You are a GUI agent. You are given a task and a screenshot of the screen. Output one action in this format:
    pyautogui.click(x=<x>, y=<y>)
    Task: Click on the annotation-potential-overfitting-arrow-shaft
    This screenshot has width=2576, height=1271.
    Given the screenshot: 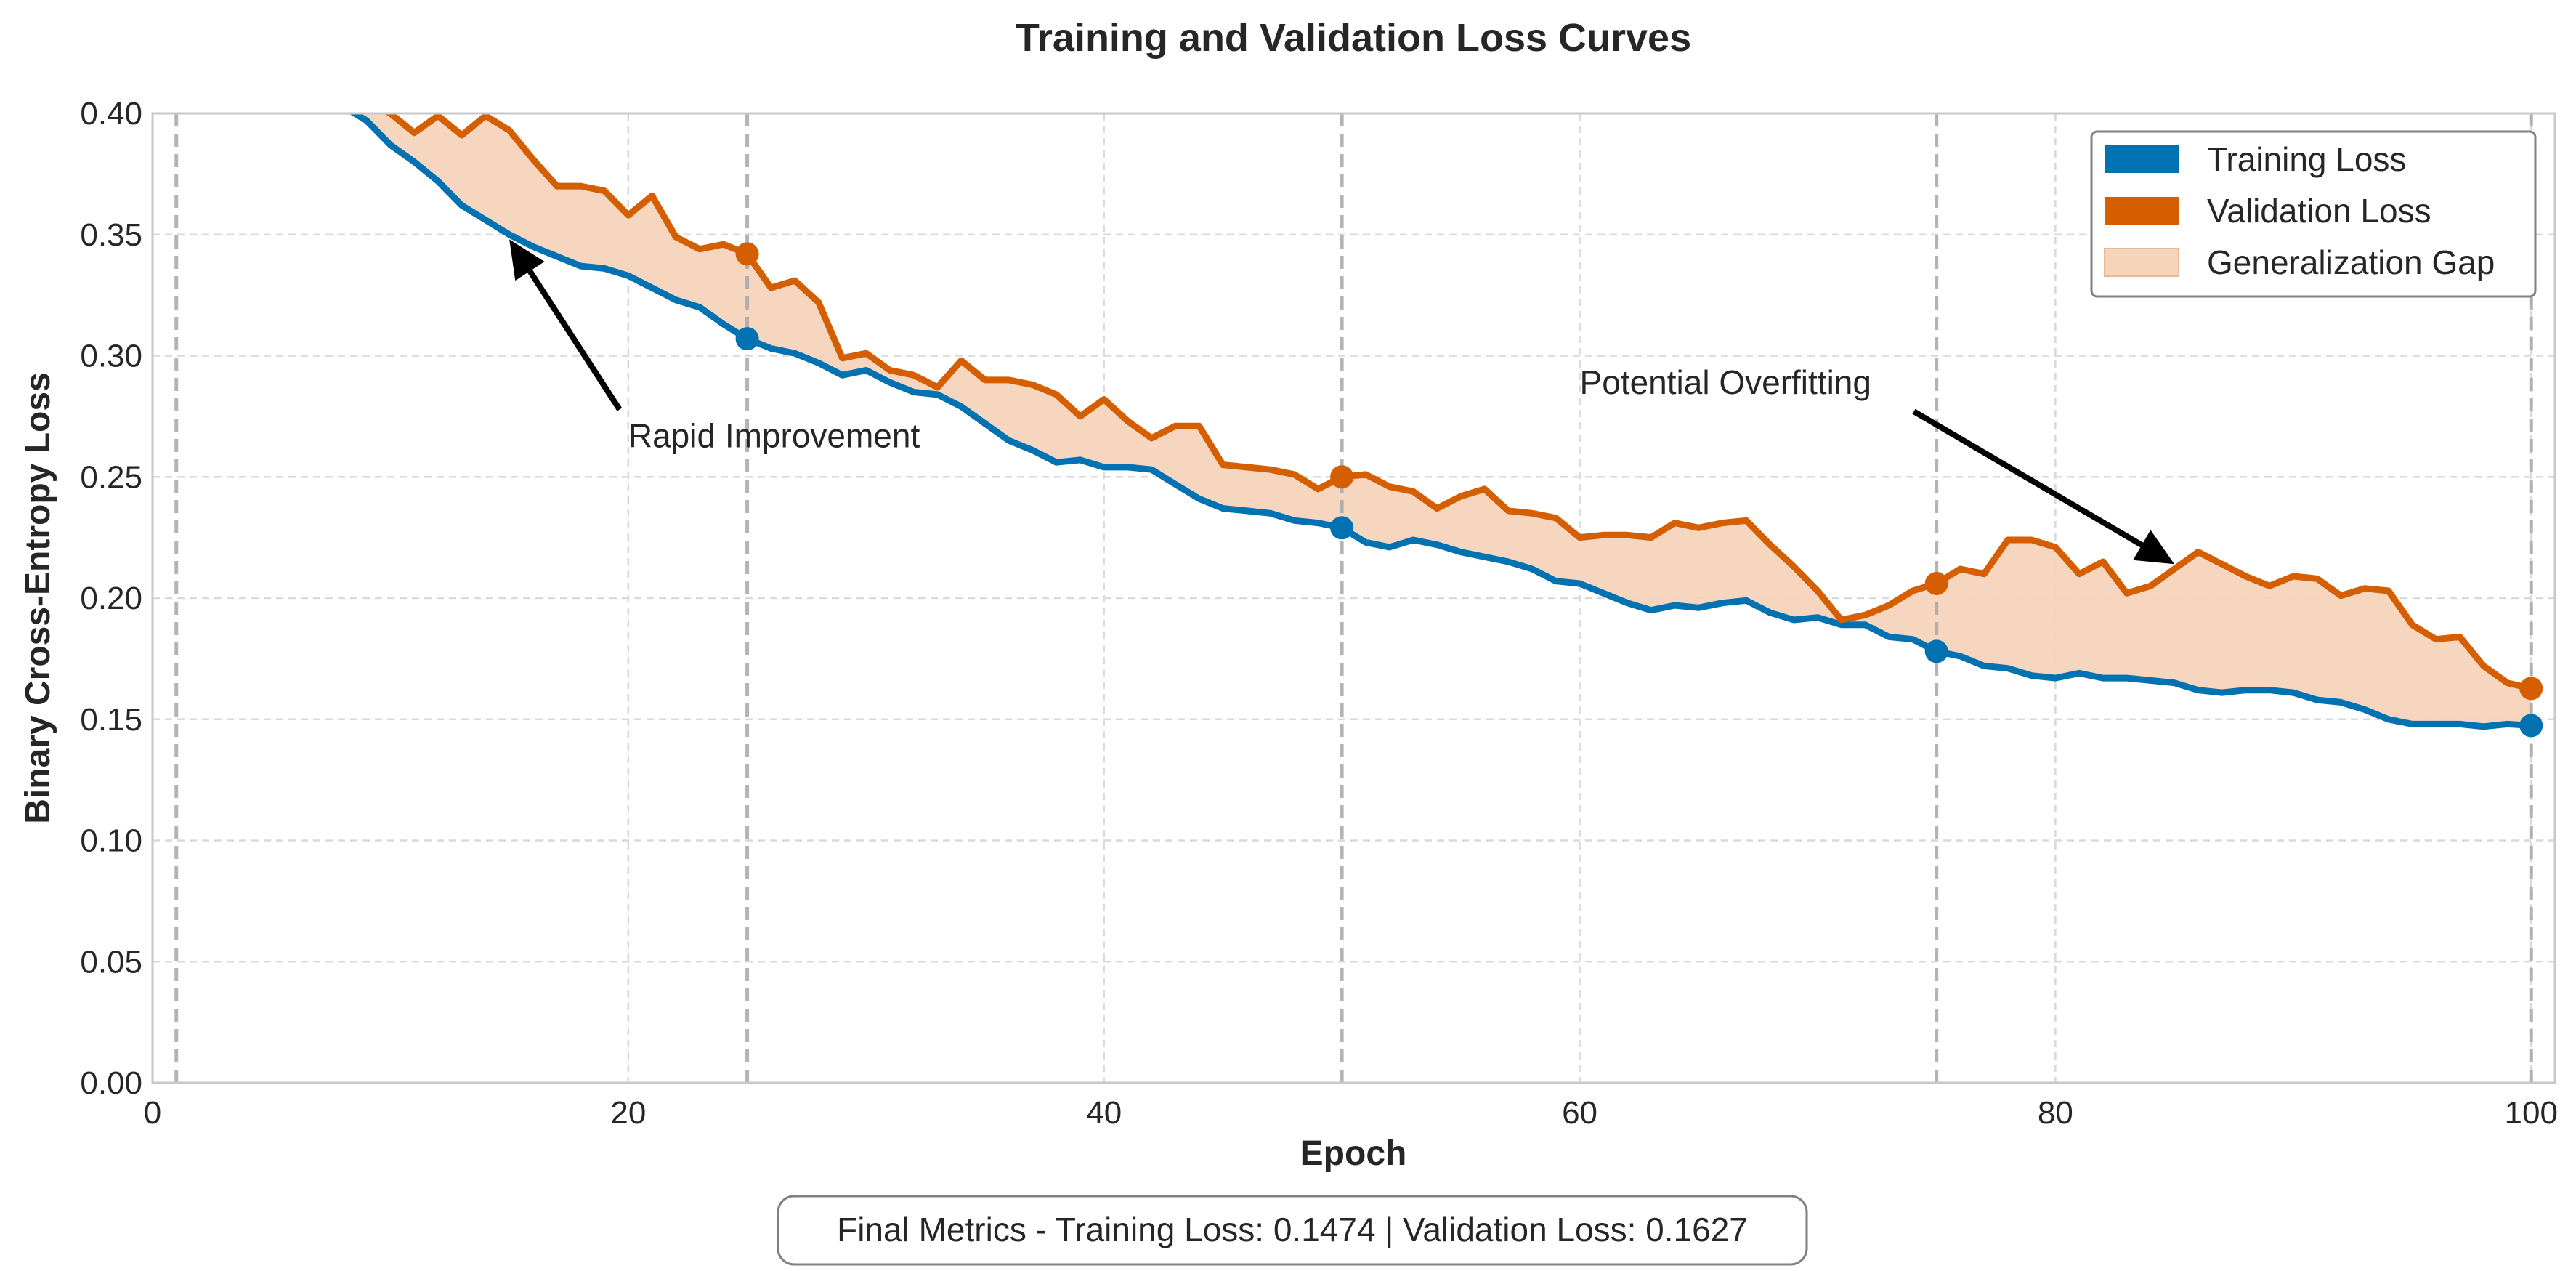 What is the action you would take?
    pyautogui.click(x=2028, y=478)
    